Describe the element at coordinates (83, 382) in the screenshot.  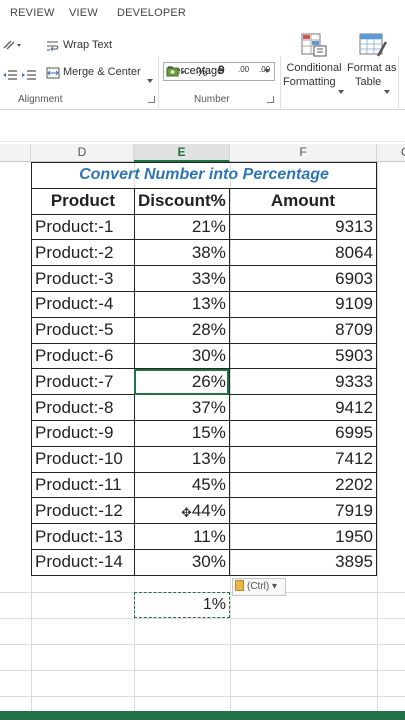
I see `product-cell: Product:-7` at that location.